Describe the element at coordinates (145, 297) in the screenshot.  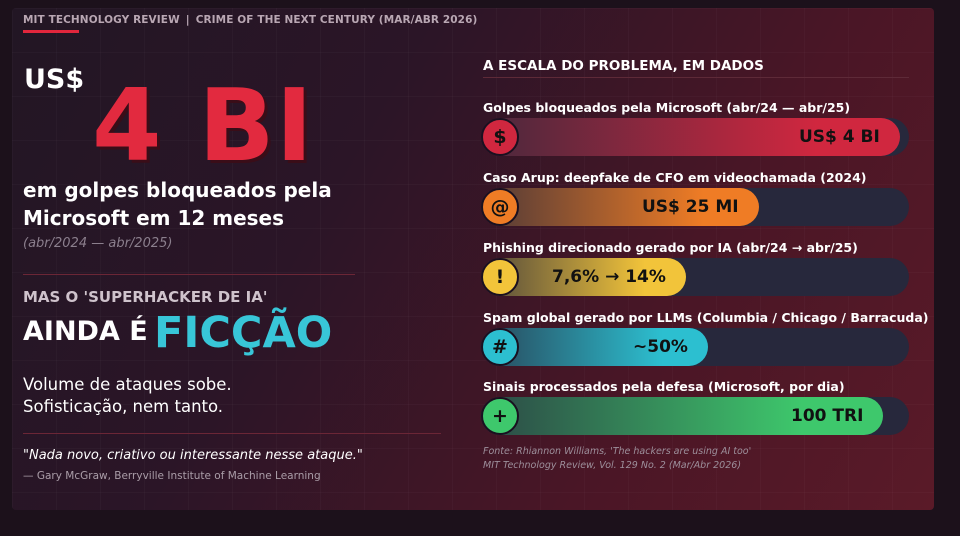
I see `myth-kicker: MAS O 'SUPERHACKER DE IA'` at that location.